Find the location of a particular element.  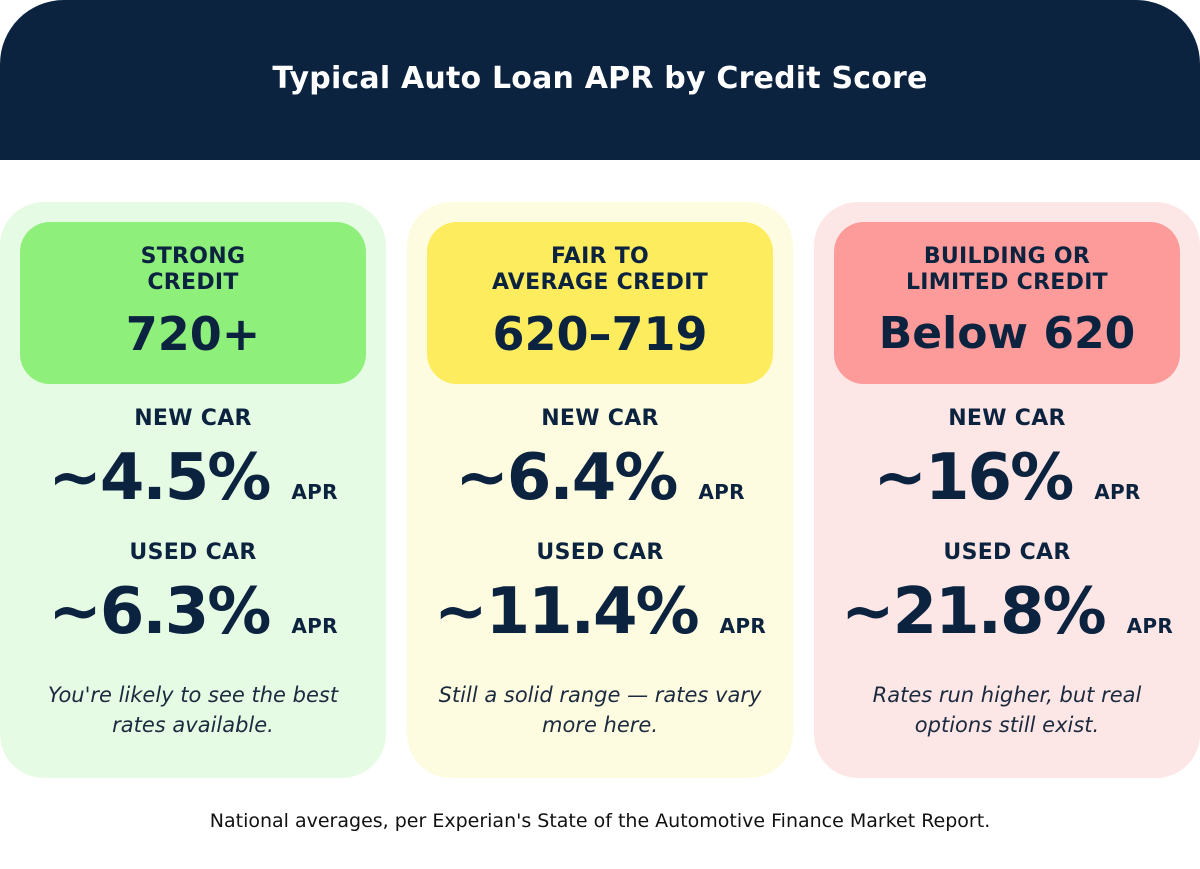

used-car-rate: ~11.4% APR is located at coordinates (600, 612).